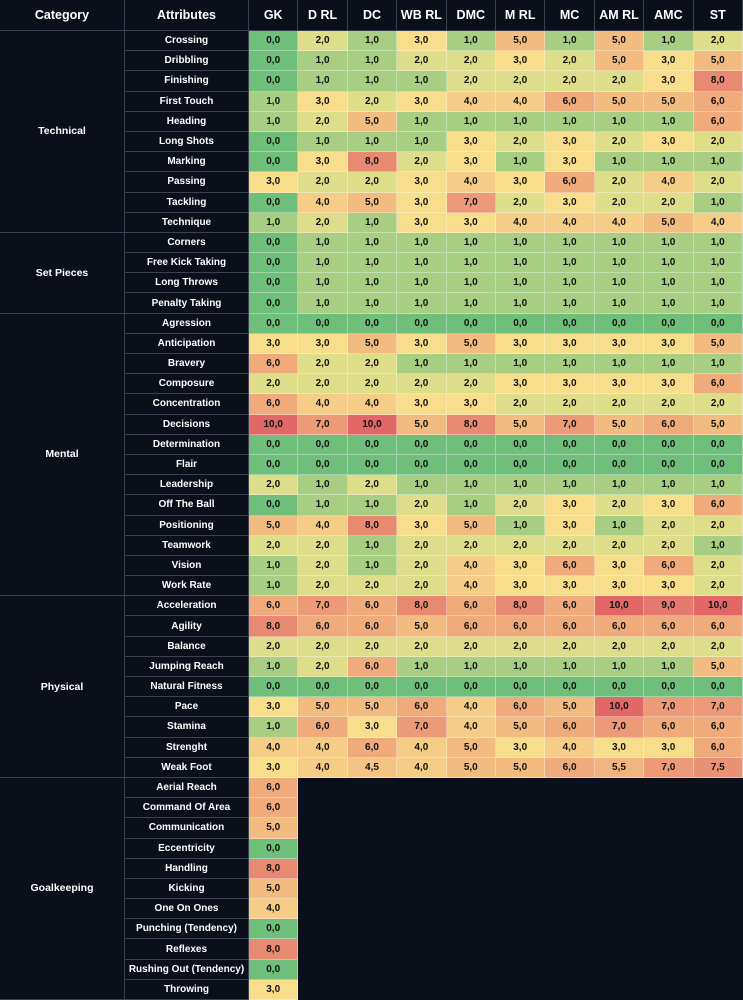 This screenshot has height=1000, width=743. What do you see at coordinates (187, 505) in the screenshot?
I see `attribute-label: Off The Ball` at bounding box center [187, 505].